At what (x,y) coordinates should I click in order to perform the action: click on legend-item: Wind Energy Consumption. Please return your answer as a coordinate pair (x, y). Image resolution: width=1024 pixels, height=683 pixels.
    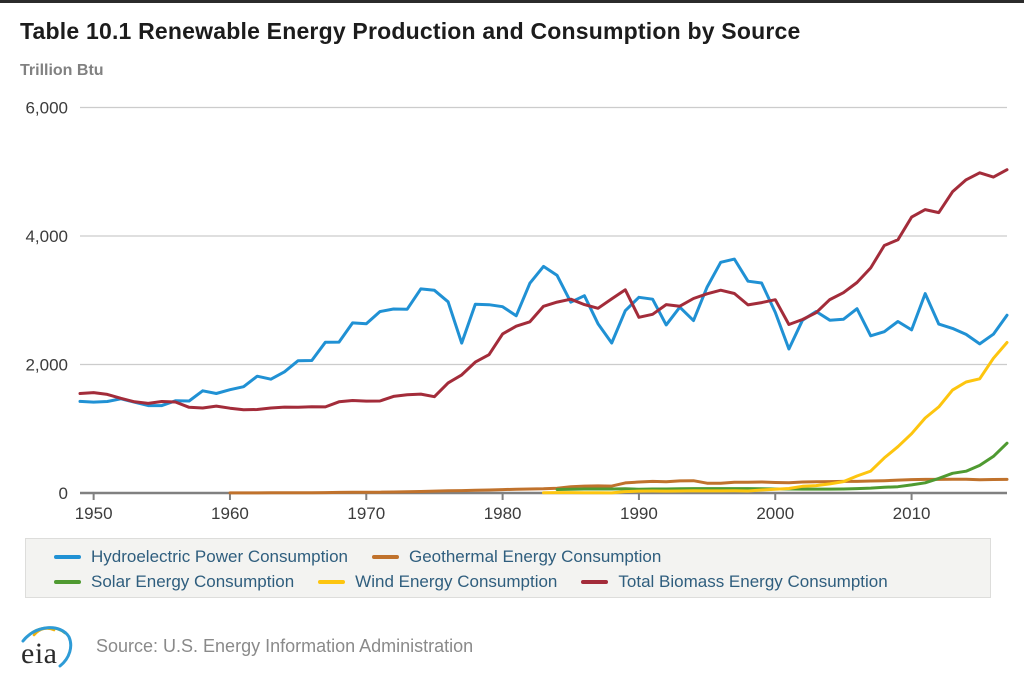
    Looking at the image, I should click on (437, 582).